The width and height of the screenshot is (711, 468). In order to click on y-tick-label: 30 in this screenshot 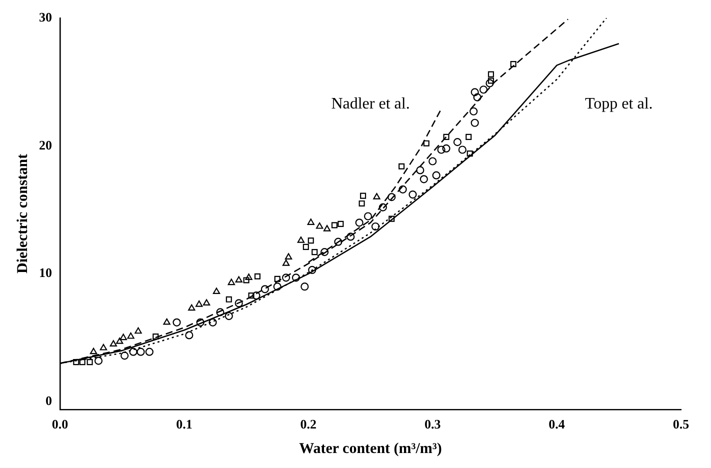, I will do `click(45, 16)`.